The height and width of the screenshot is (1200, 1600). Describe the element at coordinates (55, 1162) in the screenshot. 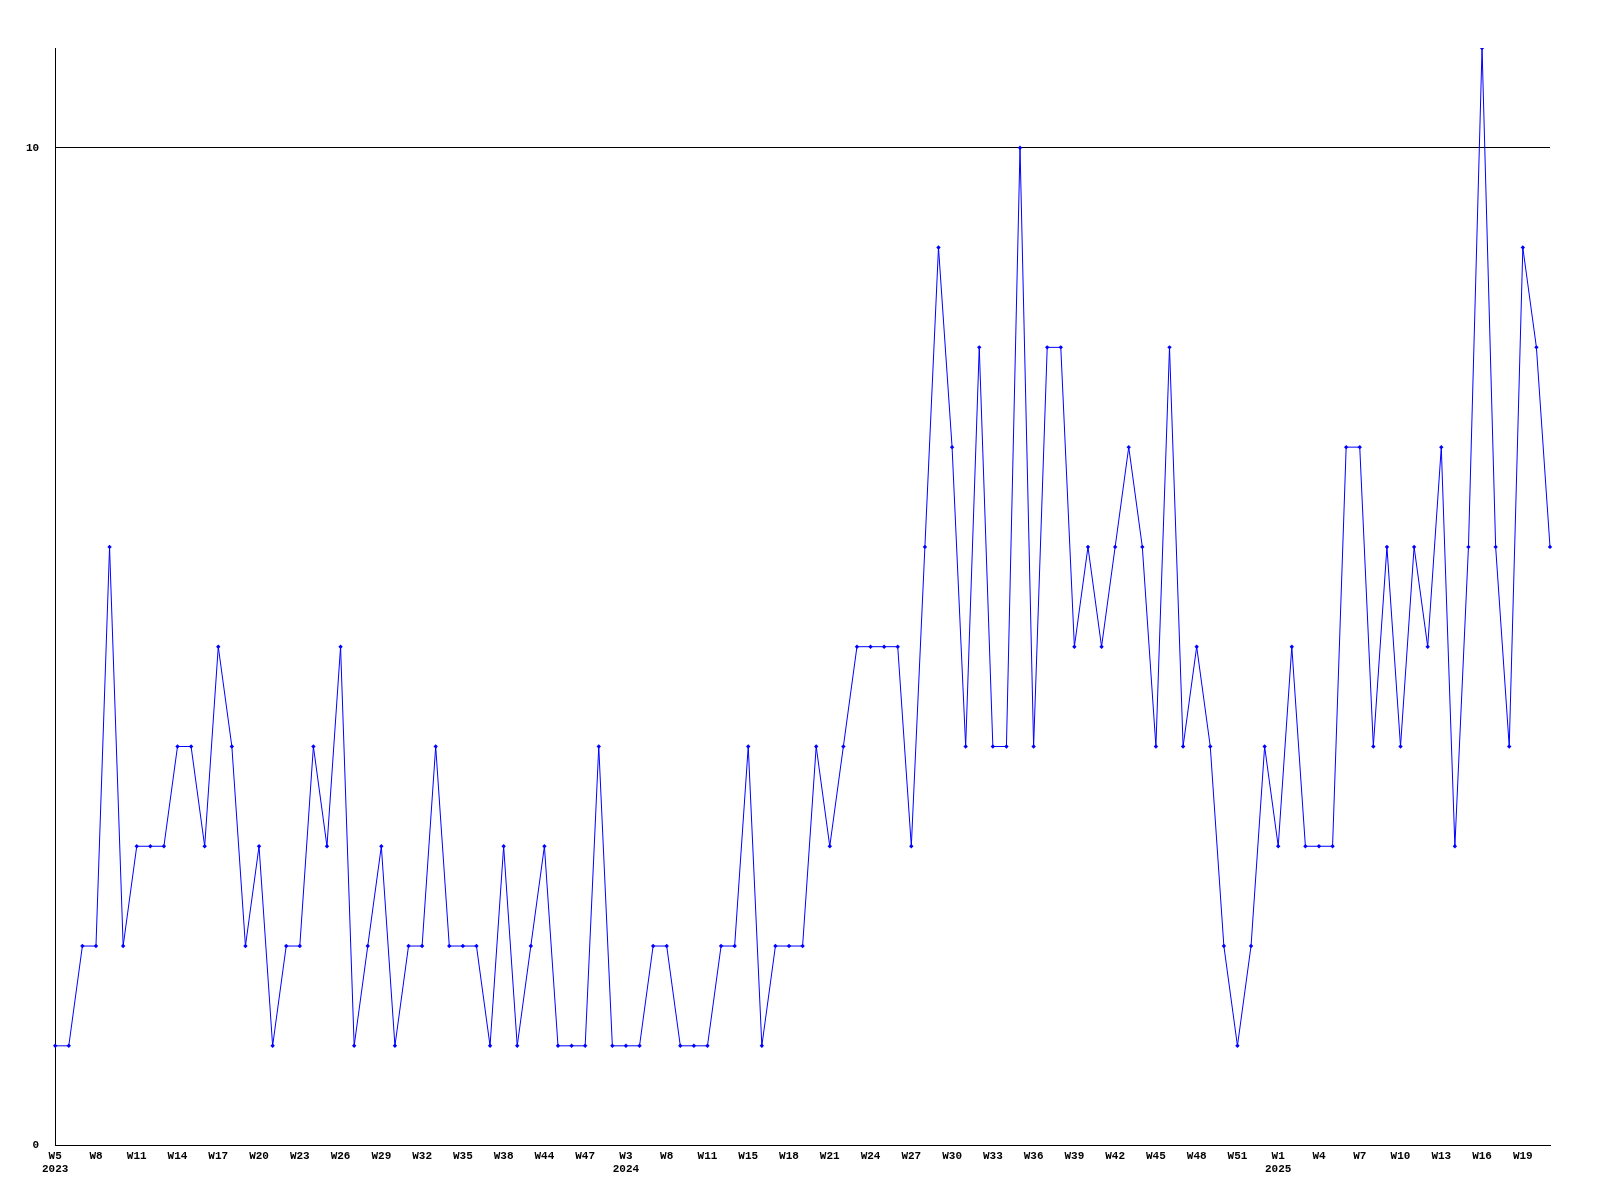

I see `x-tick-label: W5 2023` at that location.